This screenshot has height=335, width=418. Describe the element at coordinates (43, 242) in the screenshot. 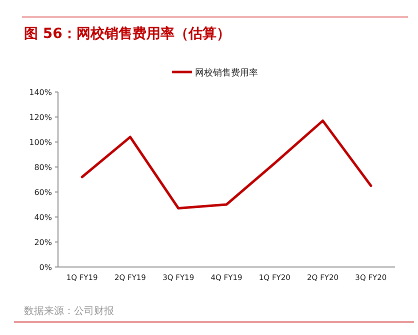

I see `y-tick-label: 20%` at that location.